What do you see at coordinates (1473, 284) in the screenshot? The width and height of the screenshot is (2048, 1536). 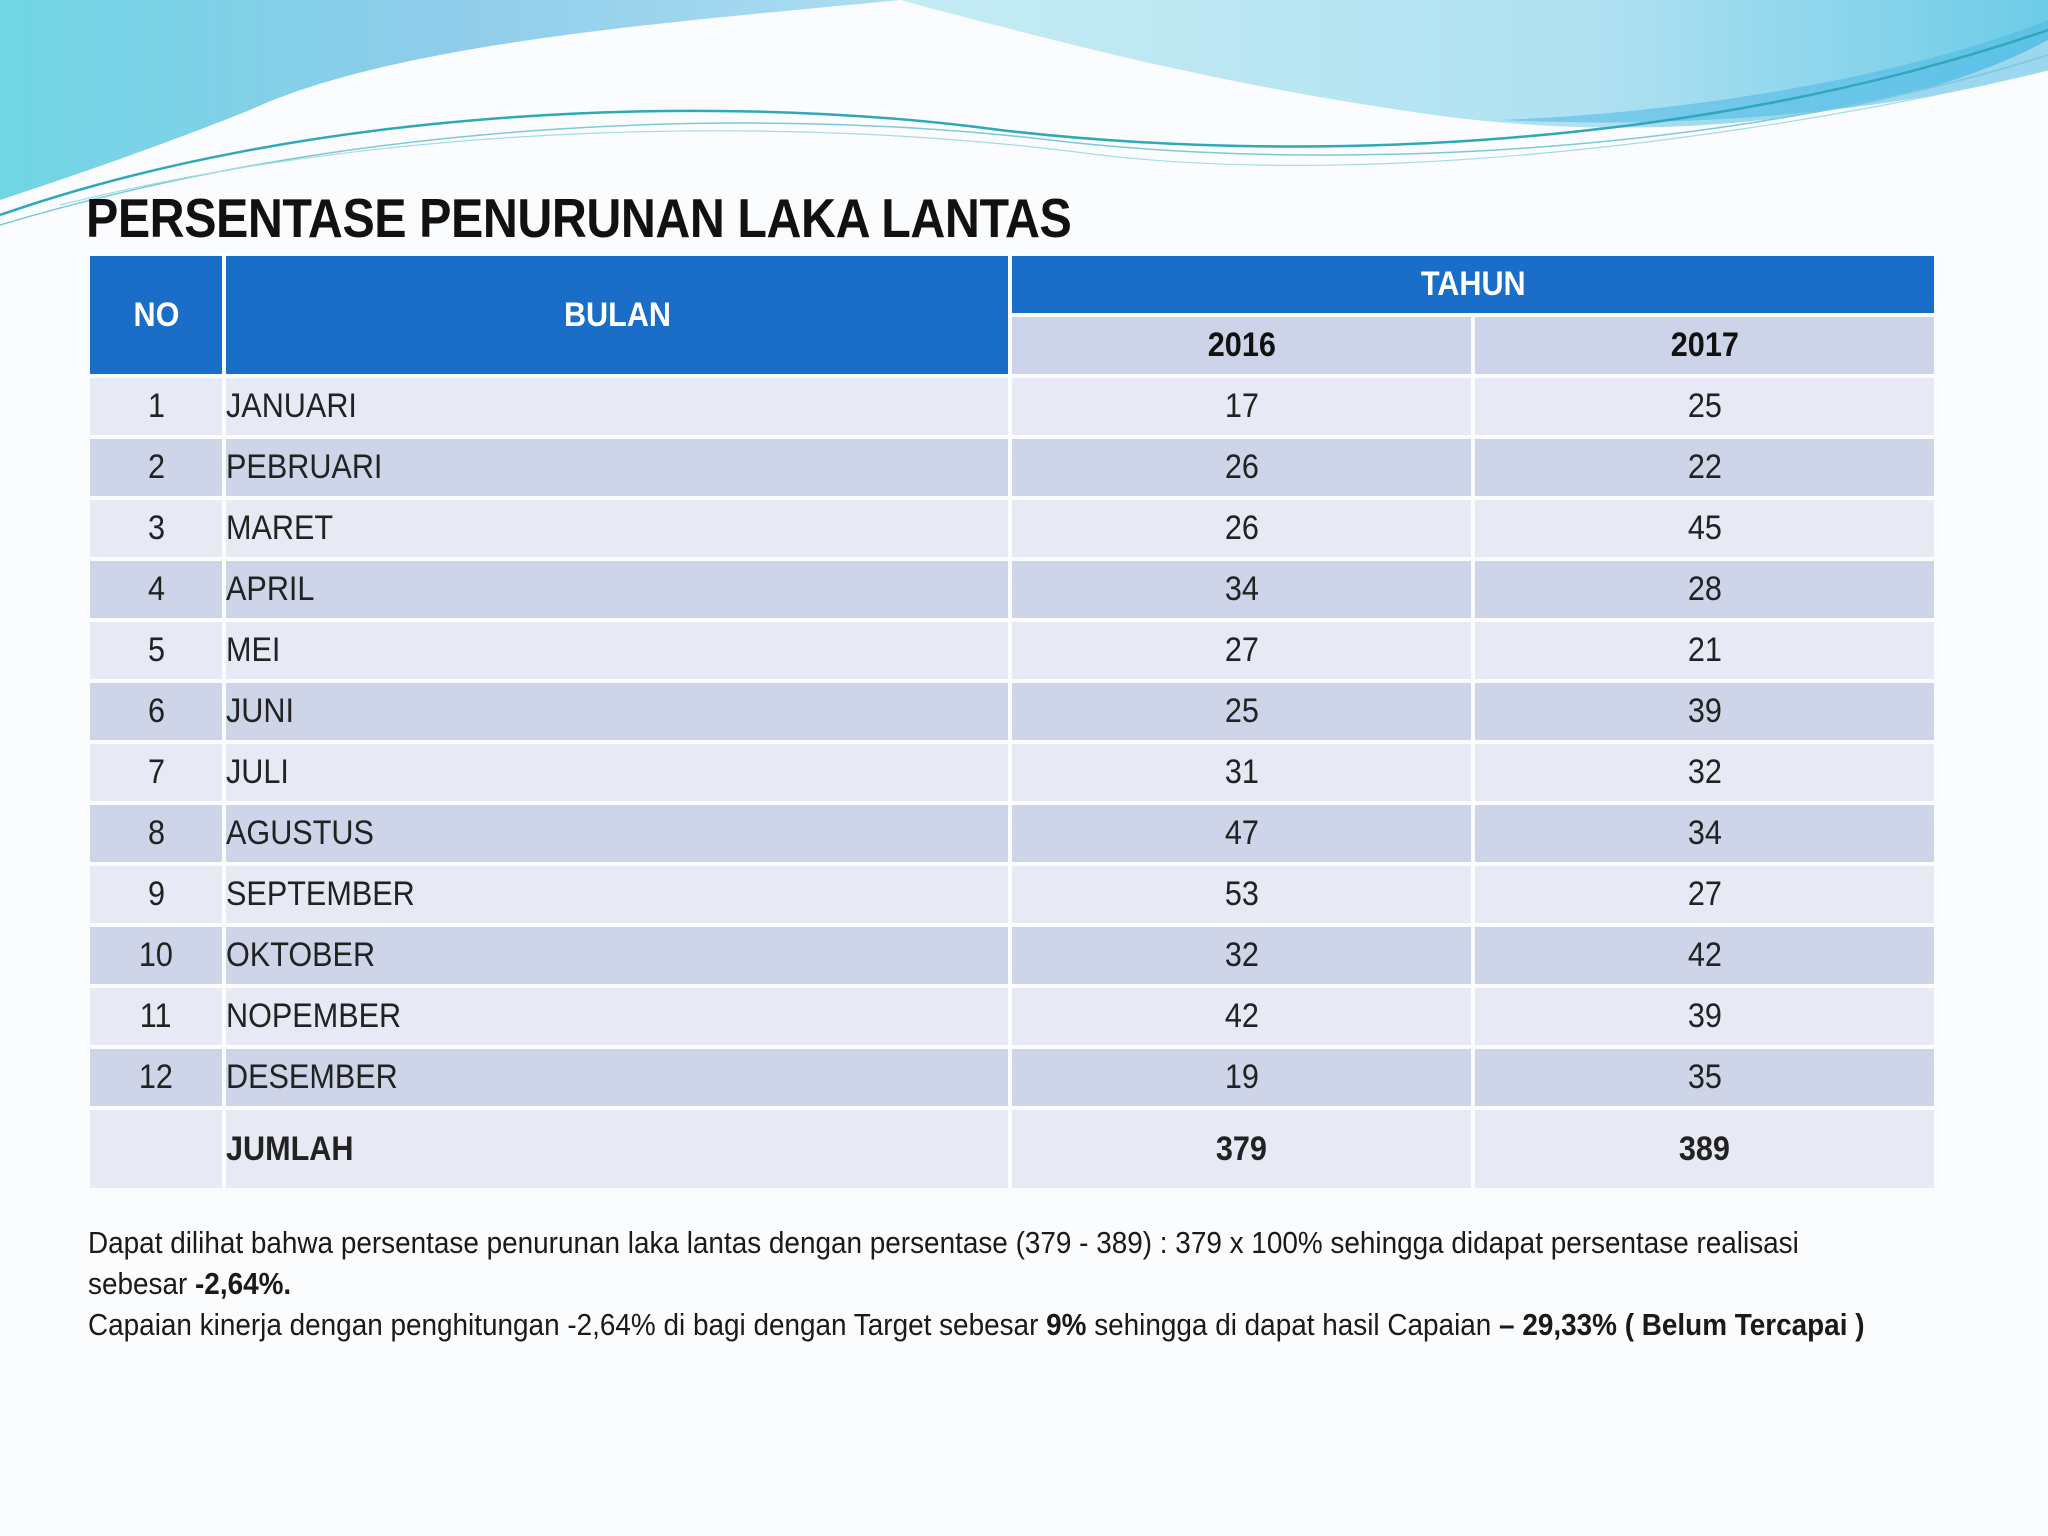 I see `header-tahun: TAHUN` at bounding box center [1473, 284].